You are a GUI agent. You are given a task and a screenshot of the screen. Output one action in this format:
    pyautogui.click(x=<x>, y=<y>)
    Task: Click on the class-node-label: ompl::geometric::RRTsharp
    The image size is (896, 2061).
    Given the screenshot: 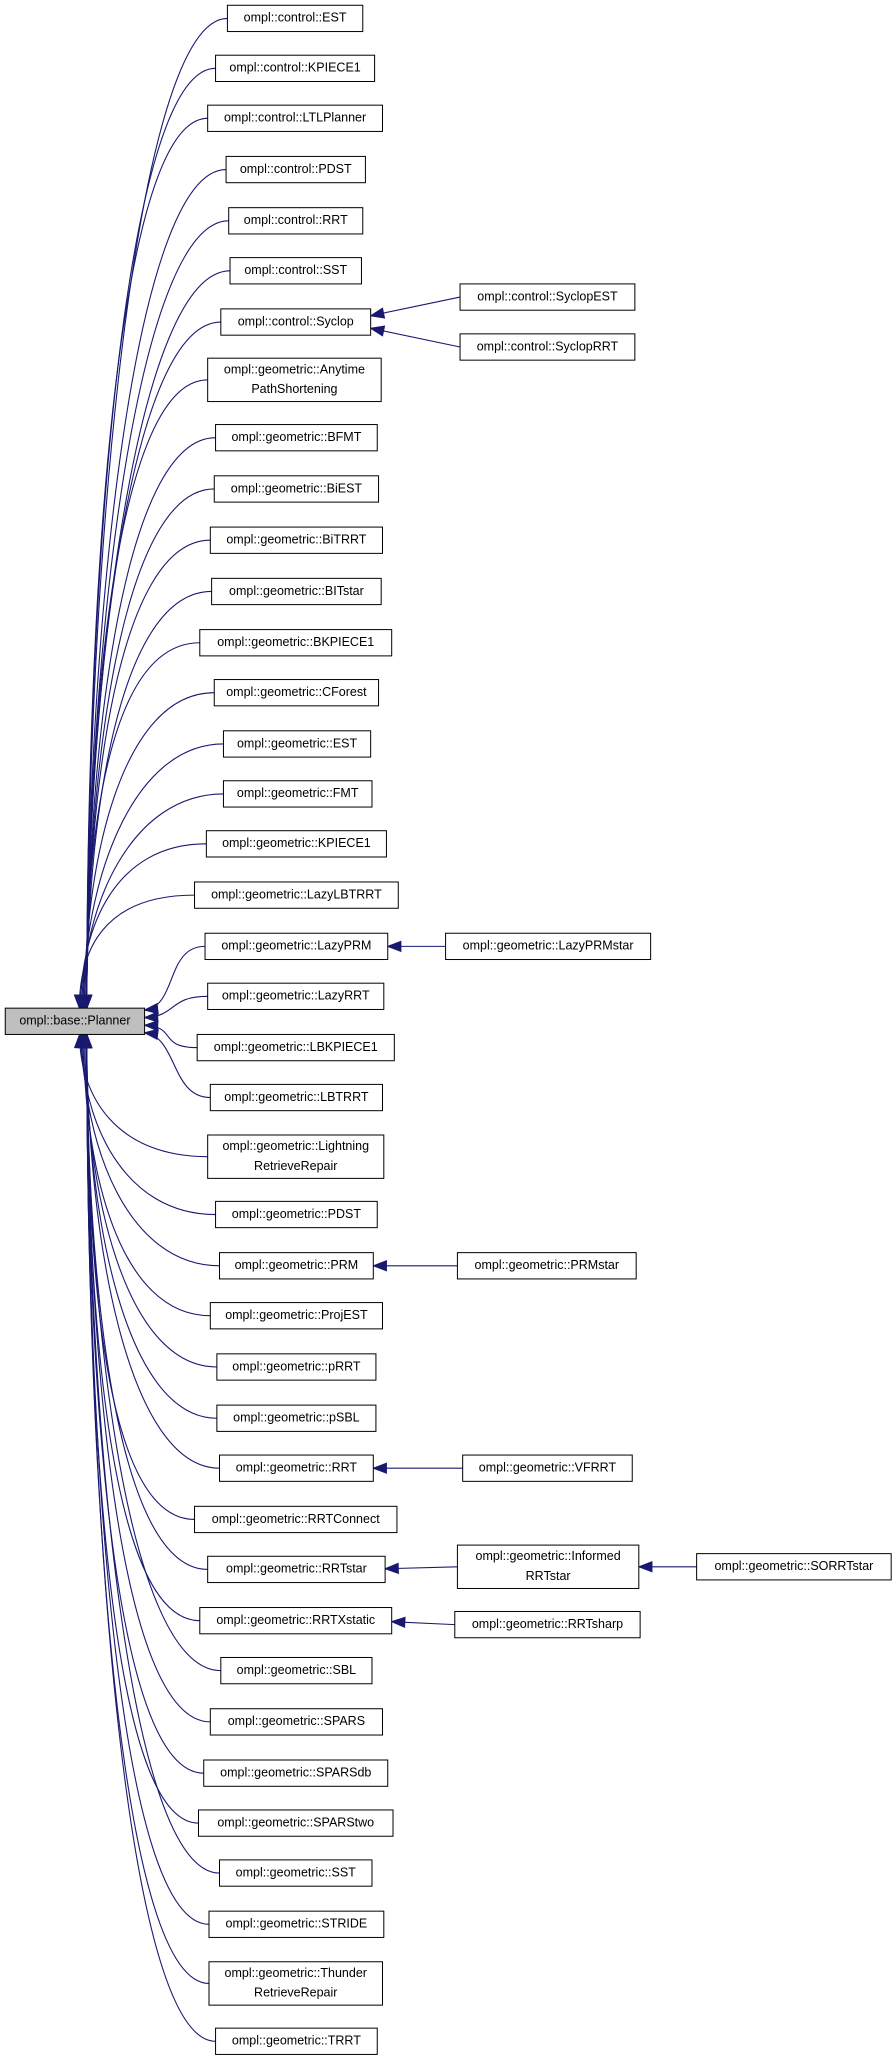 What is the action you would take?
    pyautogui.click(x=547, y=1624)
    